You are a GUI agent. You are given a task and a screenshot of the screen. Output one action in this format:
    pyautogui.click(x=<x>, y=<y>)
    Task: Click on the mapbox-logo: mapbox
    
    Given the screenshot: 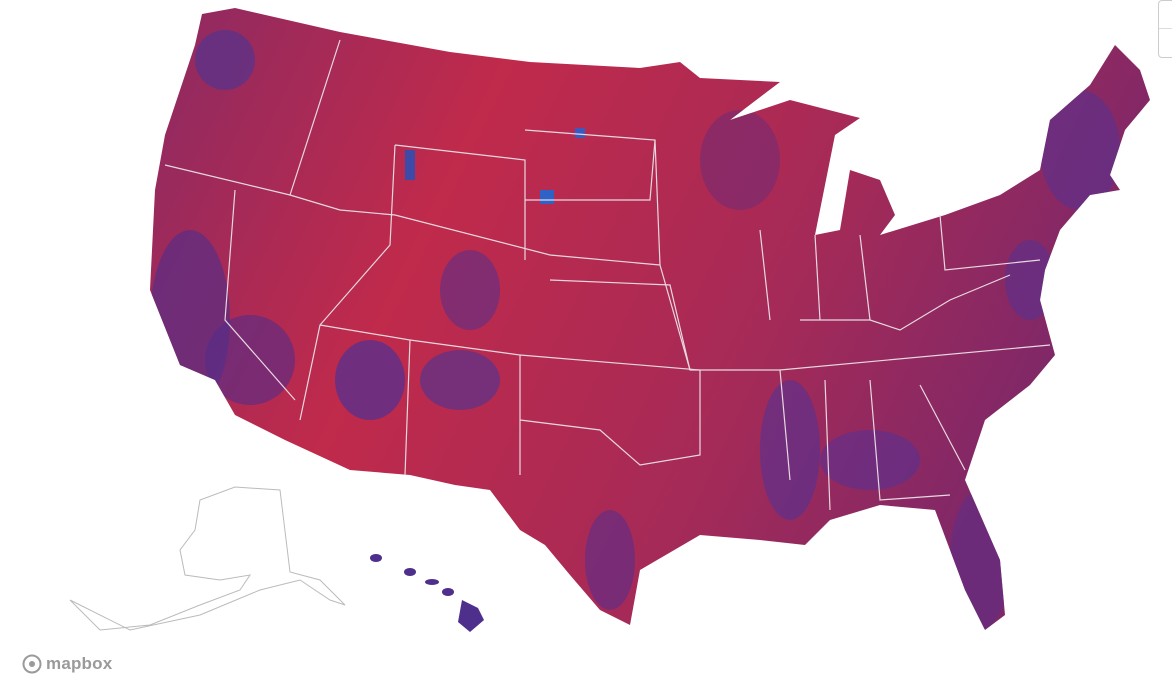 What is the action you would take?
    pyautogui.click(x=67, y=664)
    